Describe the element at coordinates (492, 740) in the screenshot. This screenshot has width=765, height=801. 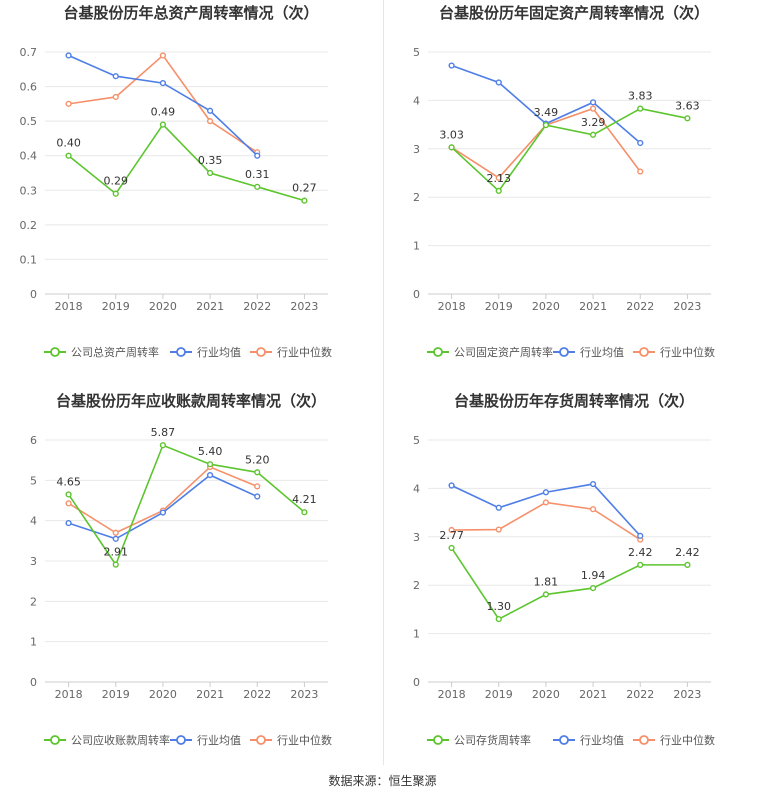
I see `legend-label: 公司存货周转率` at that location.